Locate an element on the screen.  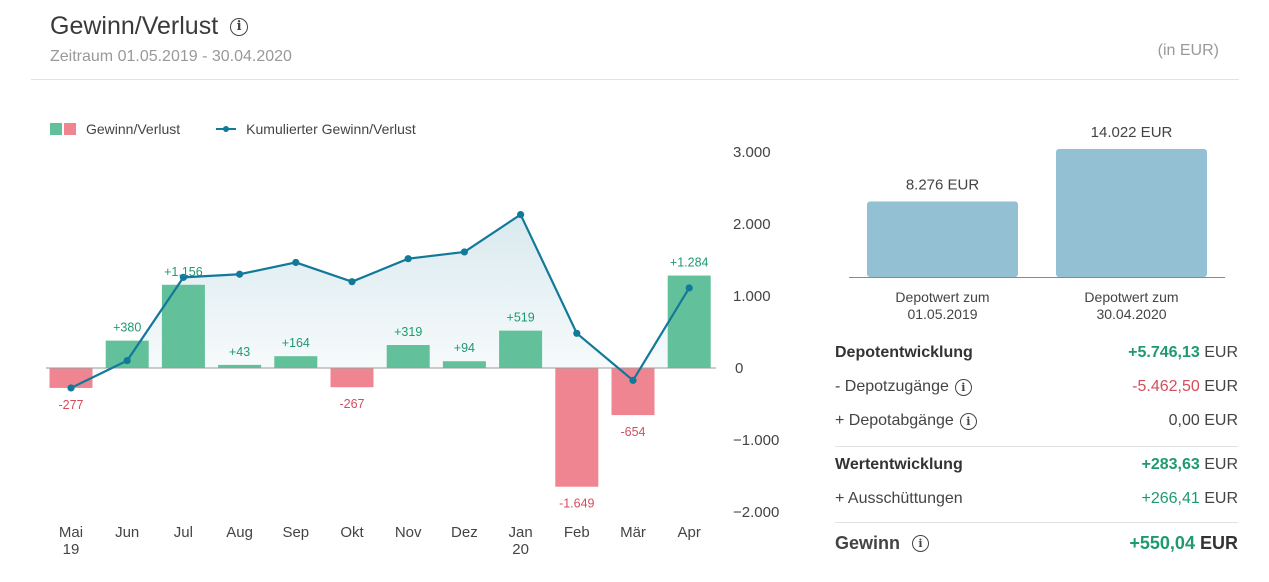
row-depotzugaenge: - Depotzugänge i -5.462,50 EUR is located at coordinates (1036, 387).